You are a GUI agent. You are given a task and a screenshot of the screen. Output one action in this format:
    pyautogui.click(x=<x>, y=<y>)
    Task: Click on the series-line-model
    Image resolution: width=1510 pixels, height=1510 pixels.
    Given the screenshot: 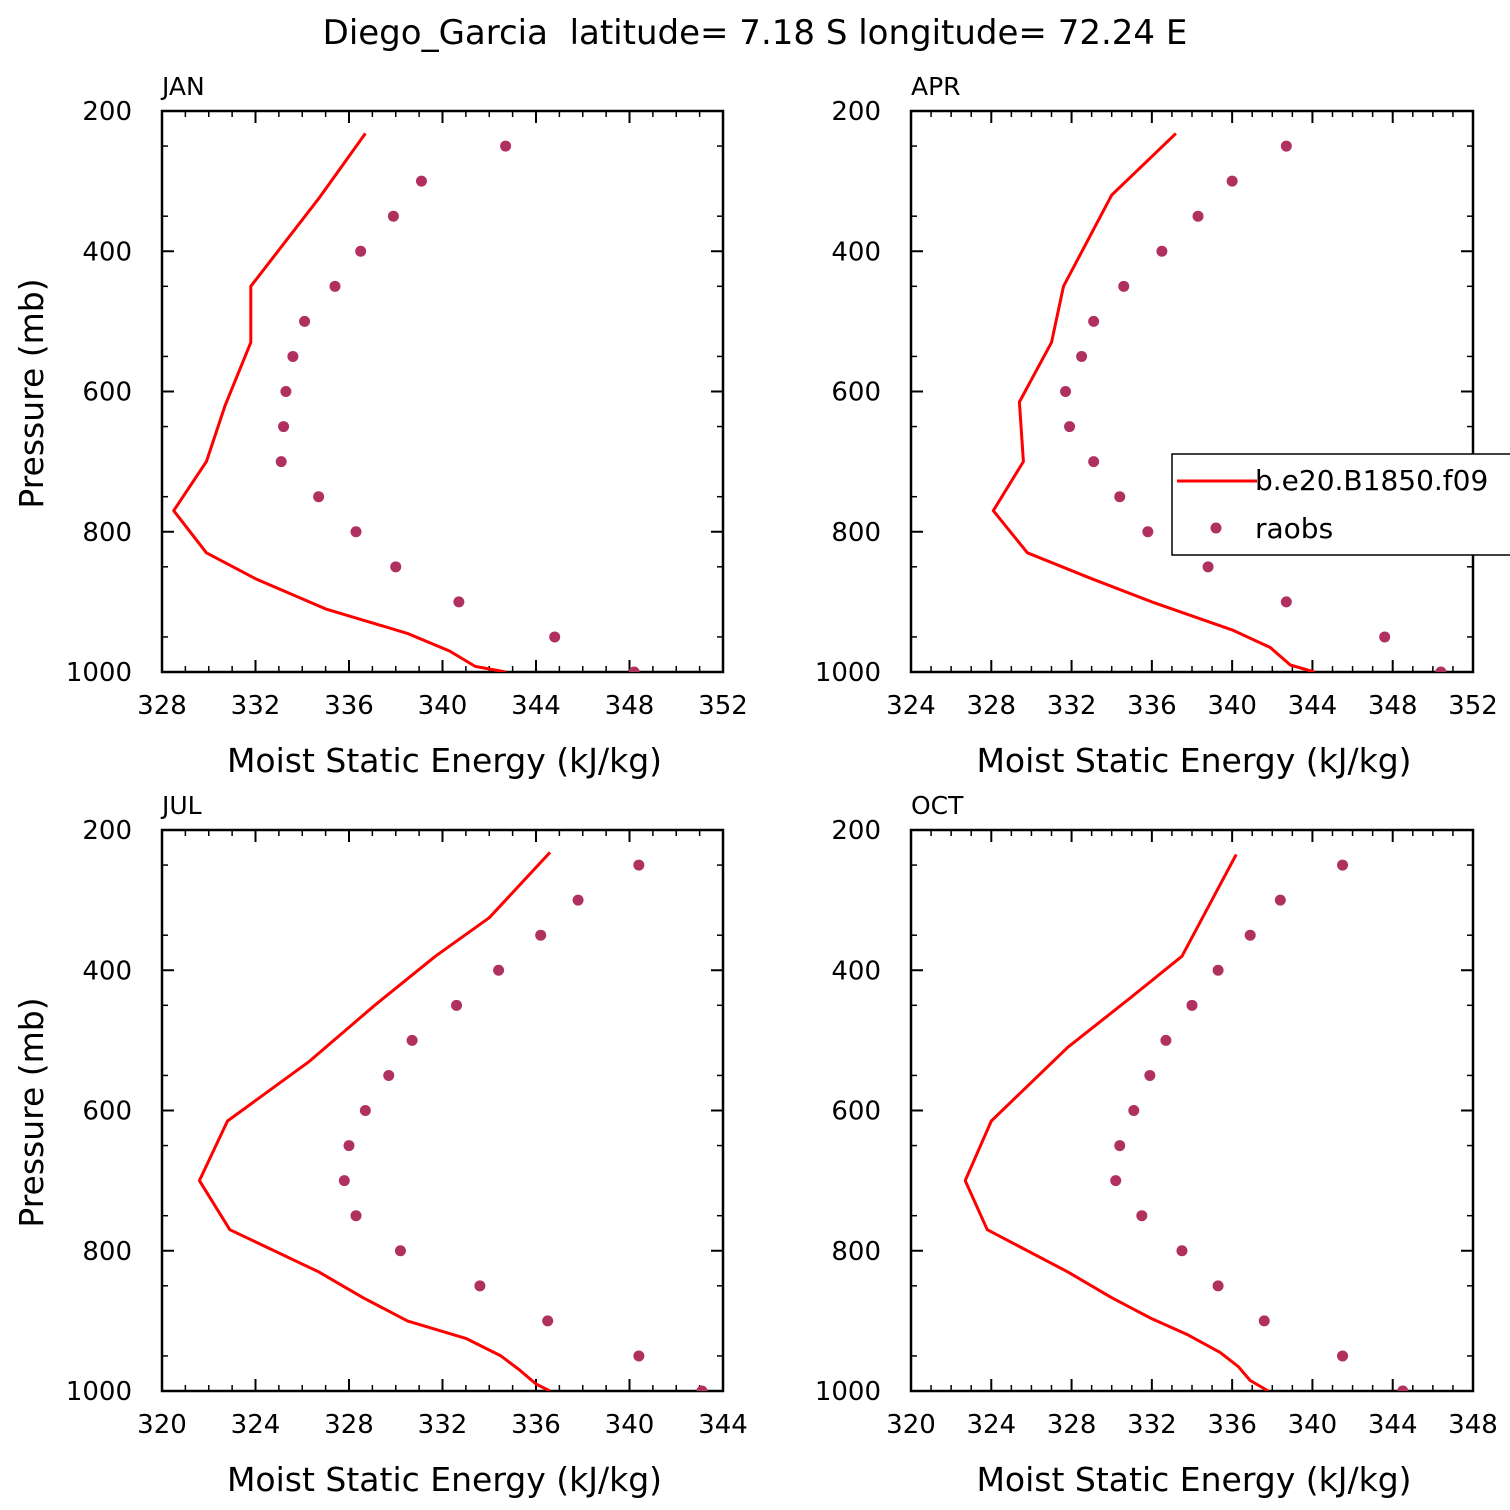 What is the action you would take?
    pyautogui.click(x=374, y=1121)
    